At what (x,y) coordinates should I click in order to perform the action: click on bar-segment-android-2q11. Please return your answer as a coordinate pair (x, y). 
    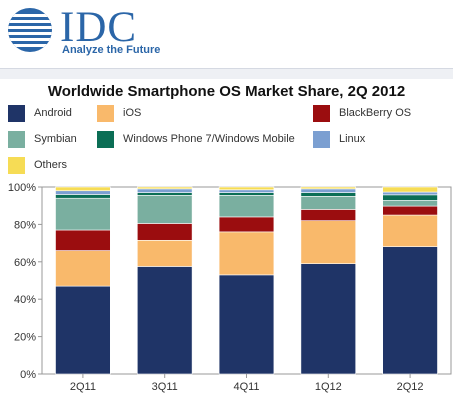
    Looking at the image, I should click on (83, 330).